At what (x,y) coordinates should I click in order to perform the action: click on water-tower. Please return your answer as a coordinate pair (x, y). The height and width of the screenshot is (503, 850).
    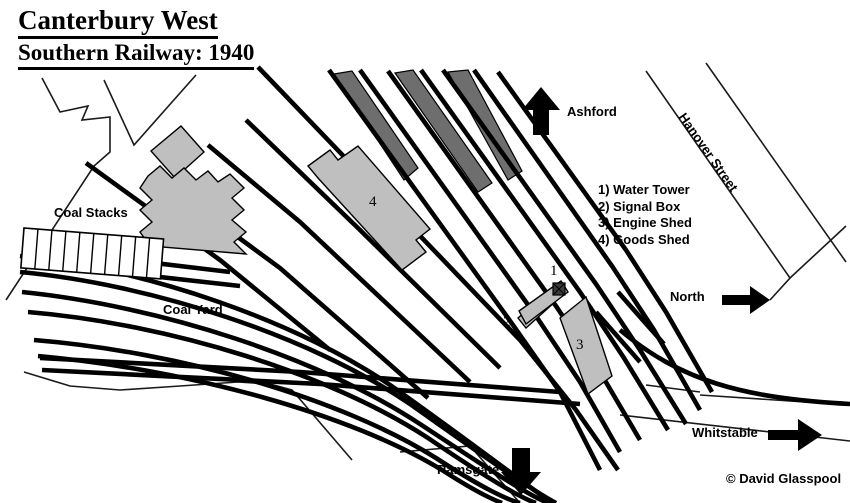
    Looking at the image, I should click on (559, 289).